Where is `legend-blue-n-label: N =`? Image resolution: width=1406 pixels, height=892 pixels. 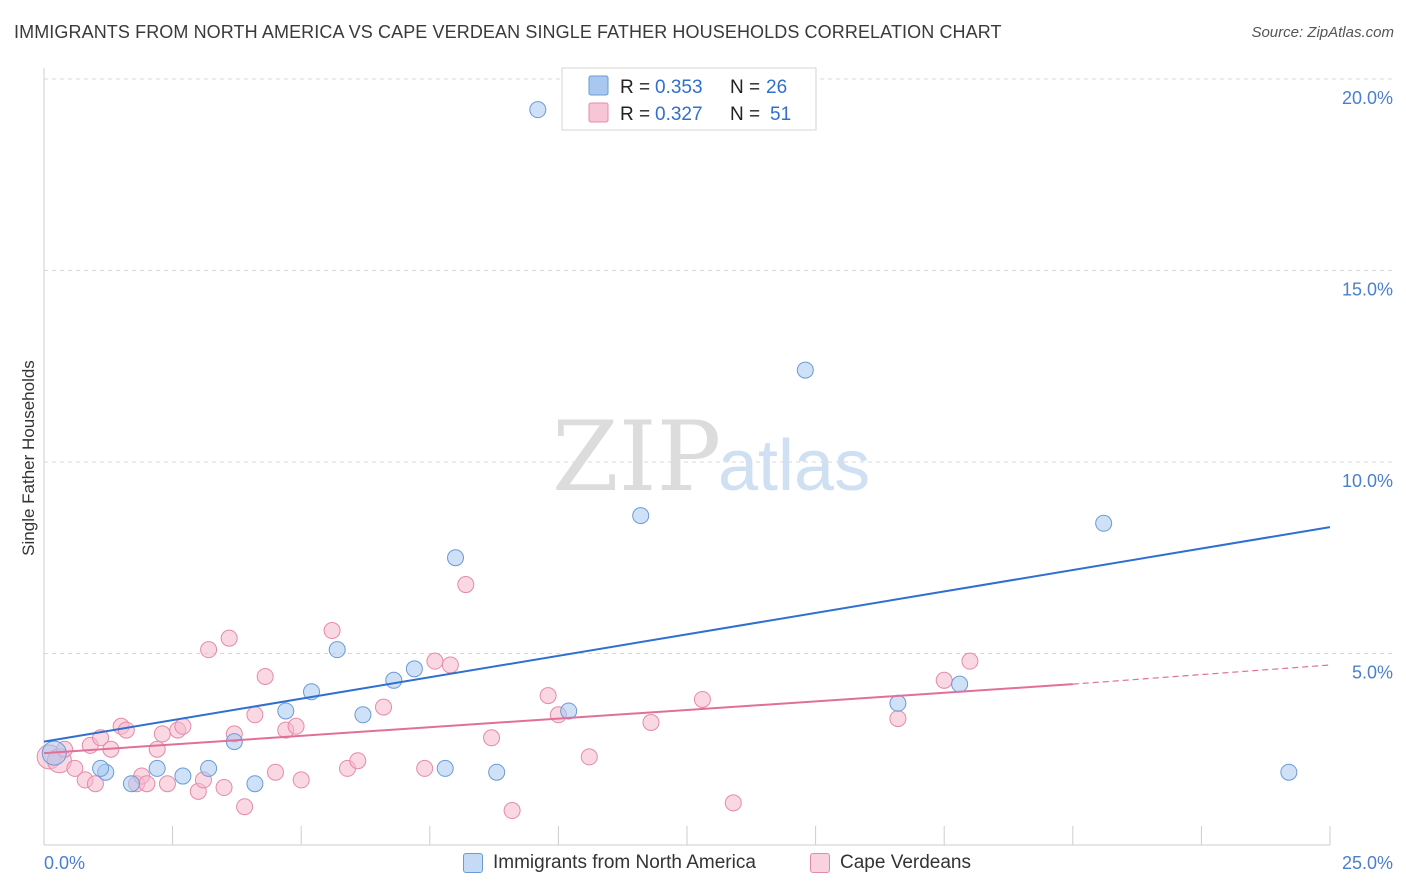 legend-blue-n-label: N = is located at coordinates (745, 87).